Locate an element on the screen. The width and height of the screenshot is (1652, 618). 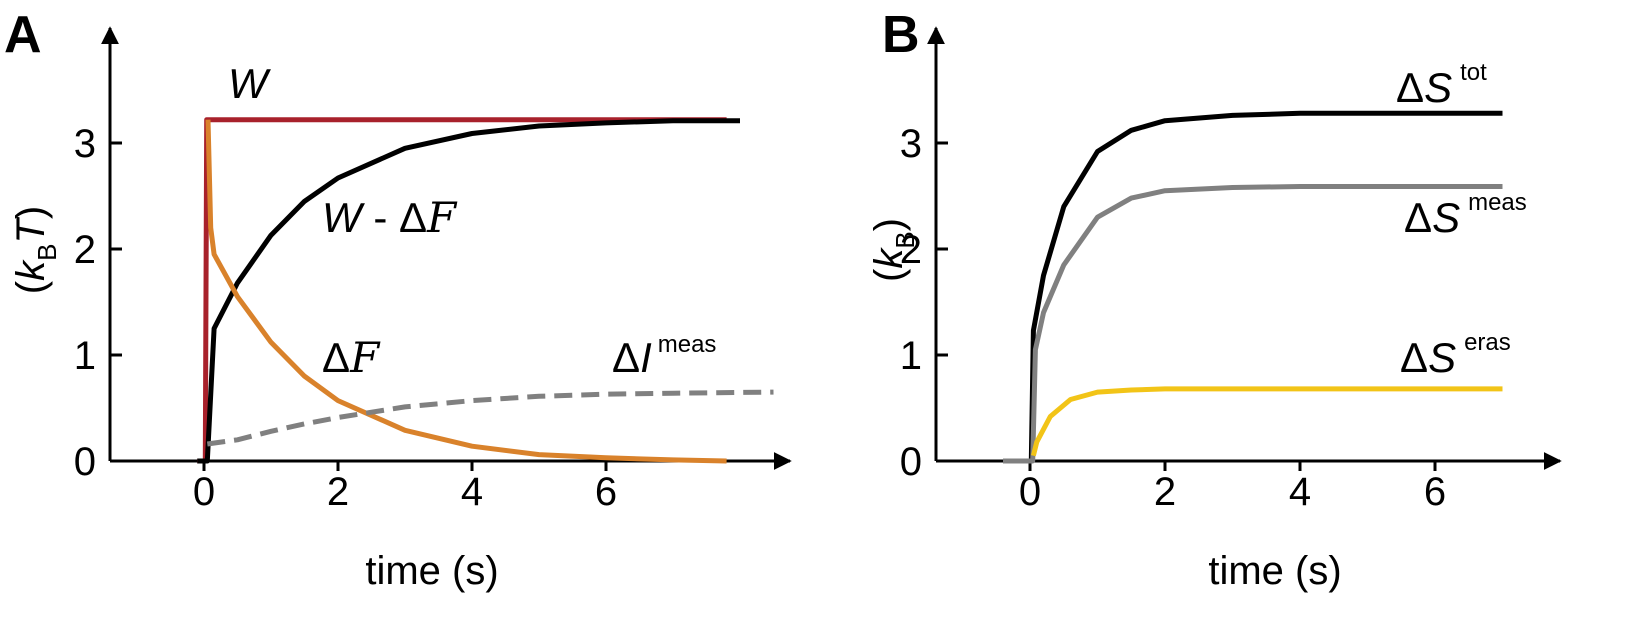
series-label-seras: ΔS eras is located at coordinates (1455, 355).